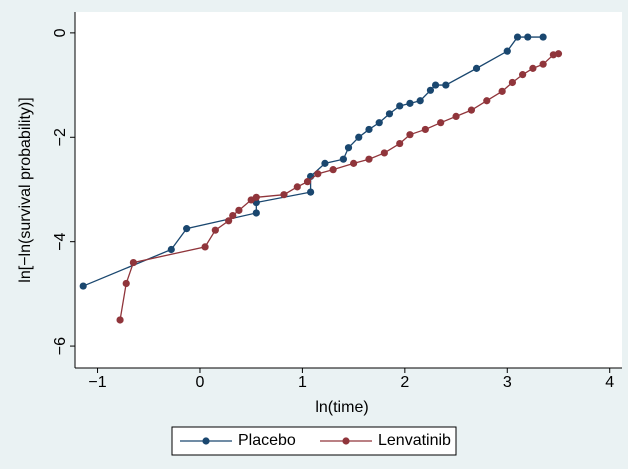 Image resolution: width=628 pixels, height=469 pixels. I want to click on x-tick-label: 3, so click(507, 382).